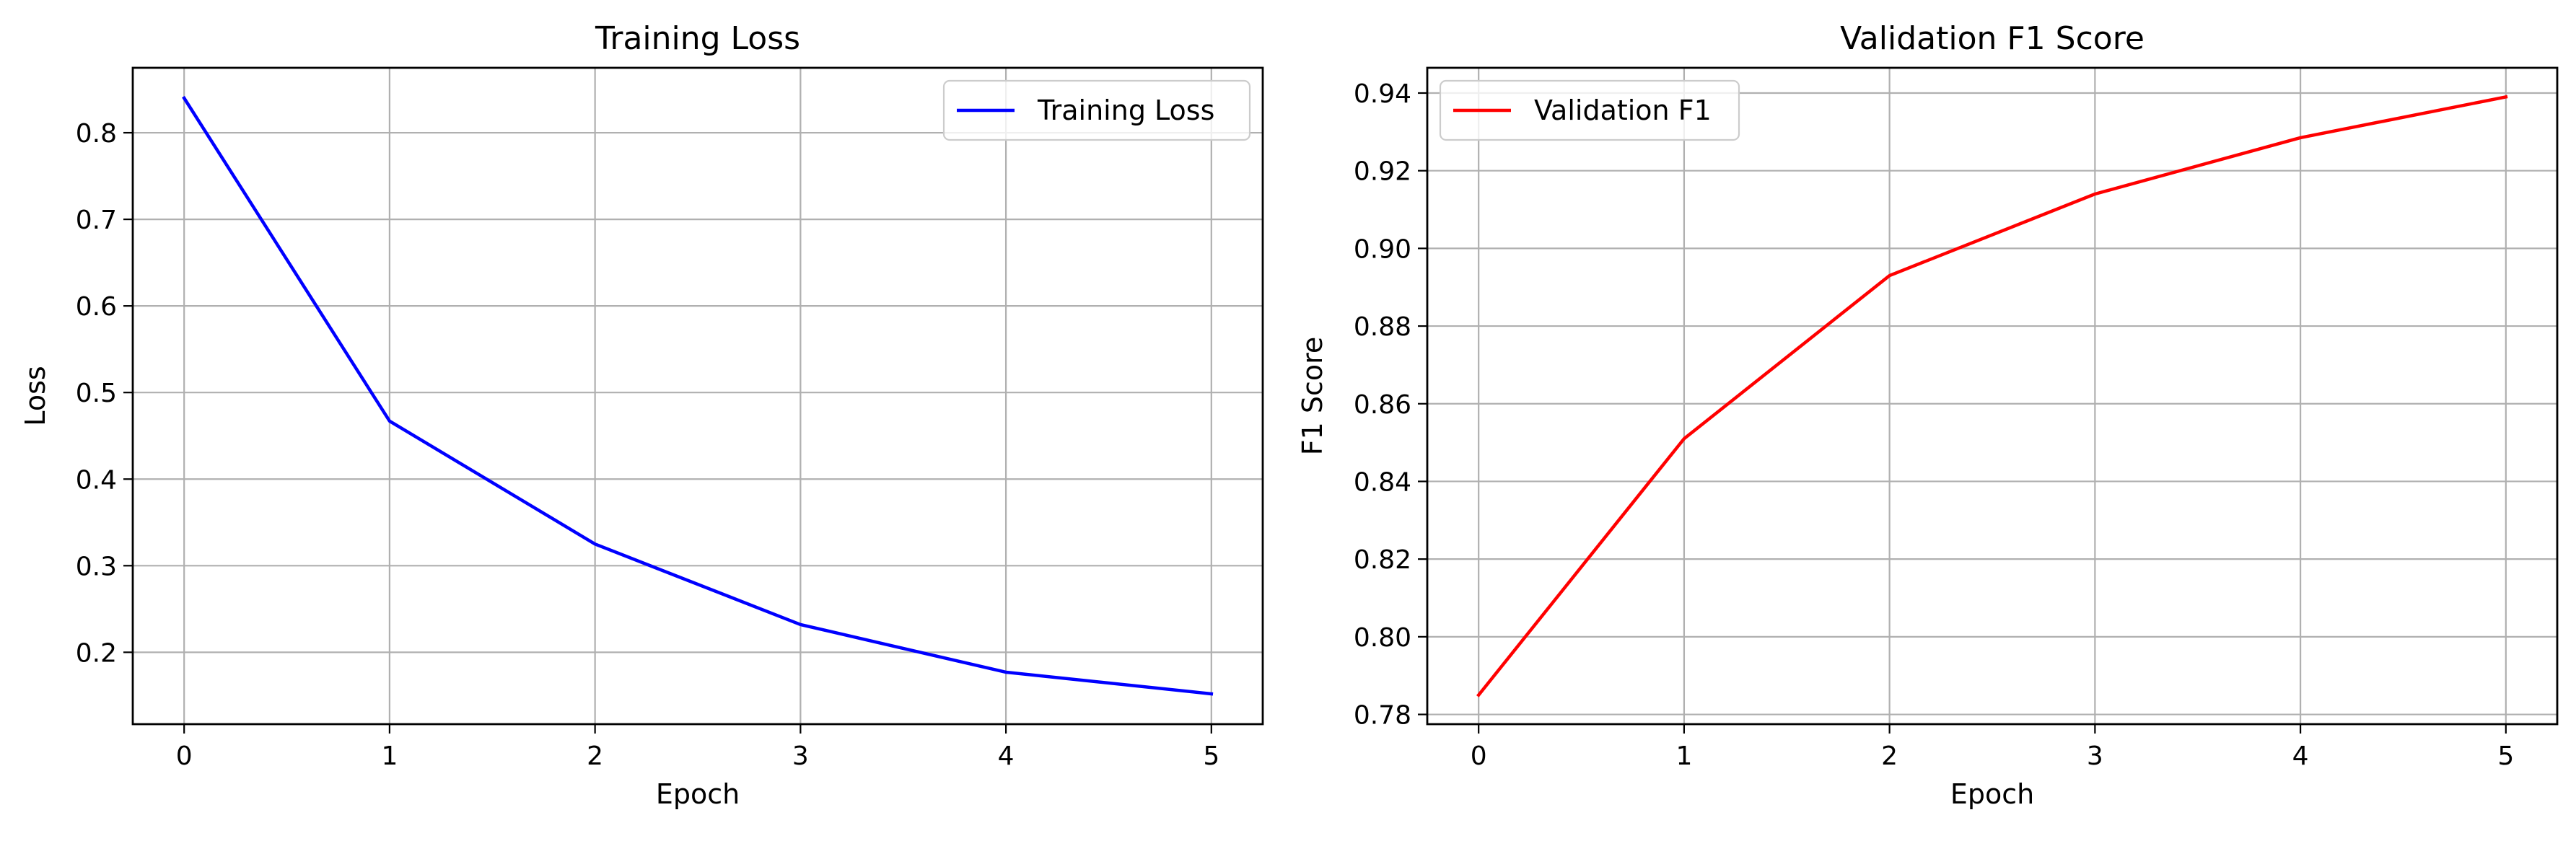 The image size is (2576, 841). Describe the element at coordinates (97, 480) in the screenshot. I see `loss-y-tick-label-2: 0.4` at that location.